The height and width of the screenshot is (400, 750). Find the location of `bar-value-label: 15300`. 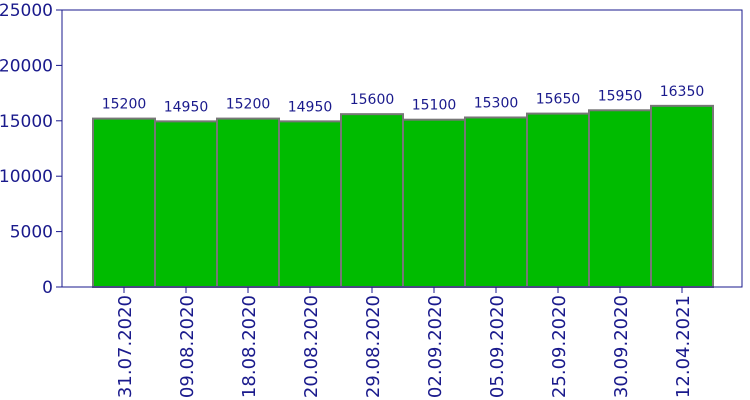

bar-value-label: 15300 is located at coordinates (496, 103).